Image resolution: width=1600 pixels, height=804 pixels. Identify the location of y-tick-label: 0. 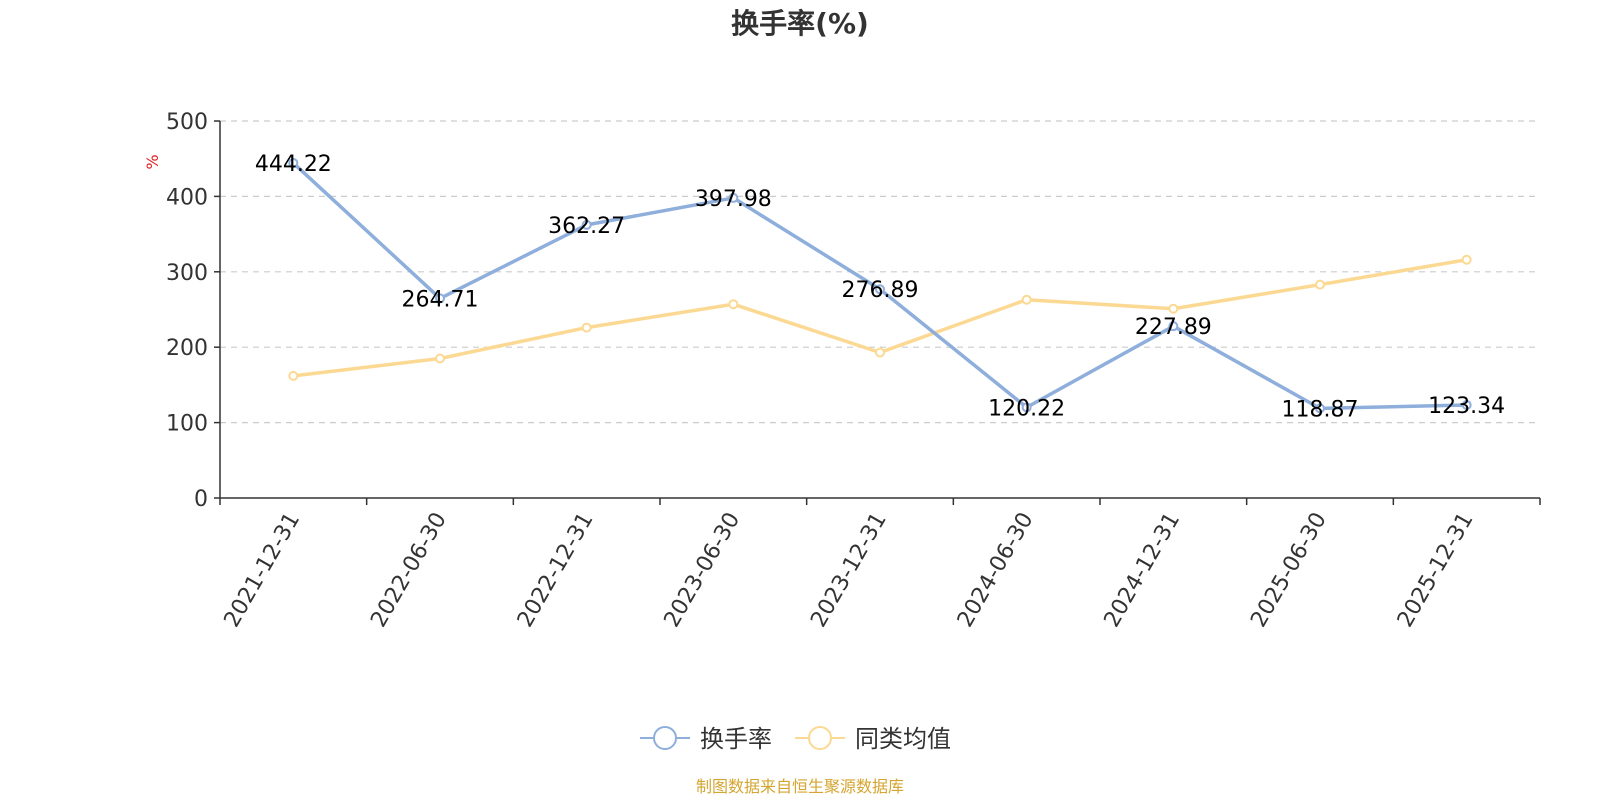
(201, 499).